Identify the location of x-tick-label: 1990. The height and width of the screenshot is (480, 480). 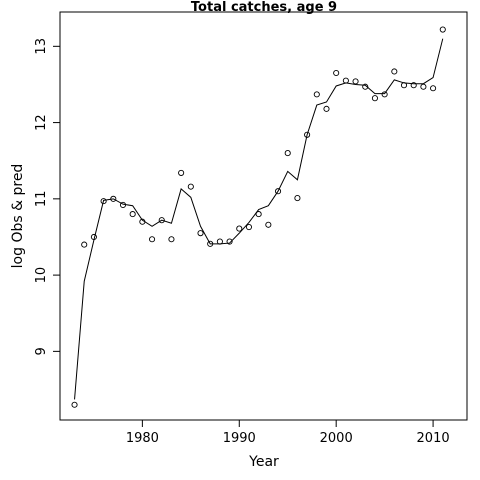
(239, 438).